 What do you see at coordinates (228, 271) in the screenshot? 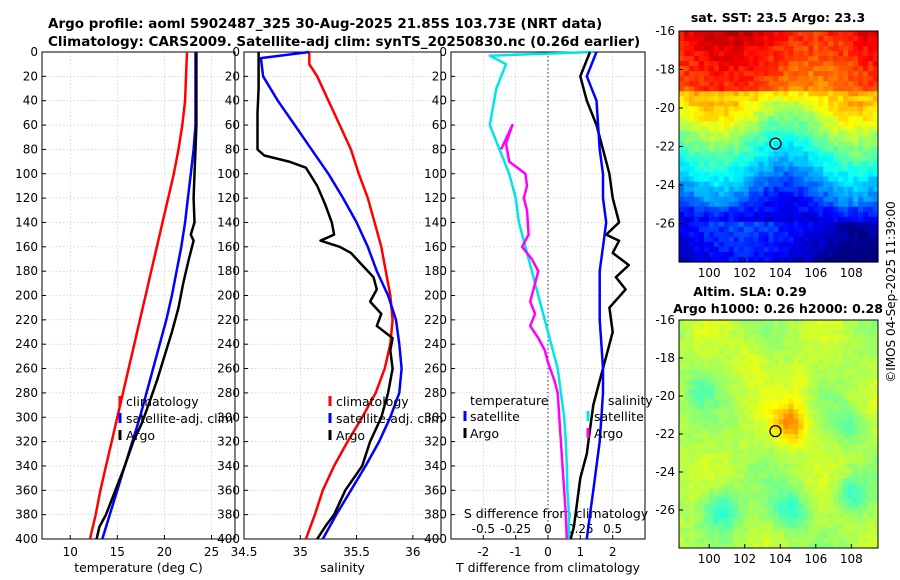
I see `y-tick-label: 180` at bounding box center [228, 271].